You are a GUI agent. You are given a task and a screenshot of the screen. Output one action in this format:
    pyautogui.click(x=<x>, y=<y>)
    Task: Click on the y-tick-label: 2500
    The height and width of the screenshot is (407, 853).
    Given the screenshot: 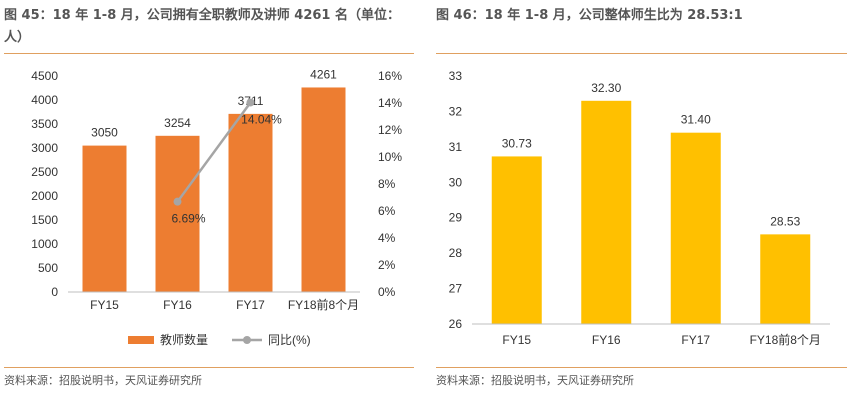 What is the action you would take?
    pyautogui.click(x=44, y=172)
    